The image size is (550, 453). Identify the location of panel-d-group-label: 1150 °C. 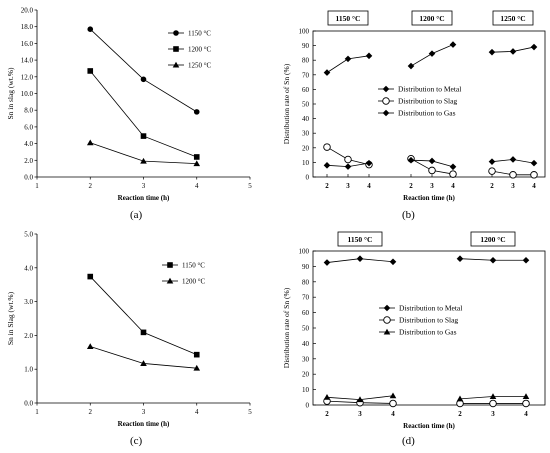
(360, 239).